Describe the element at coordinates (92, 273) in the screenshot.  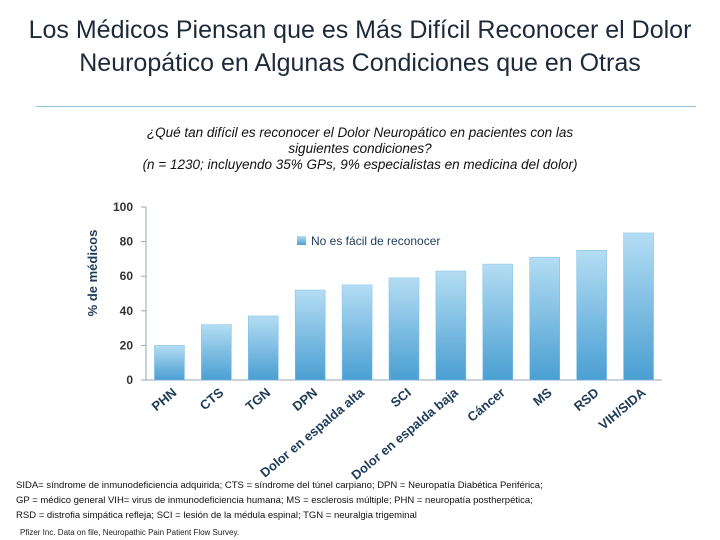
I see `y-axis-label: % de médicos` at that location.